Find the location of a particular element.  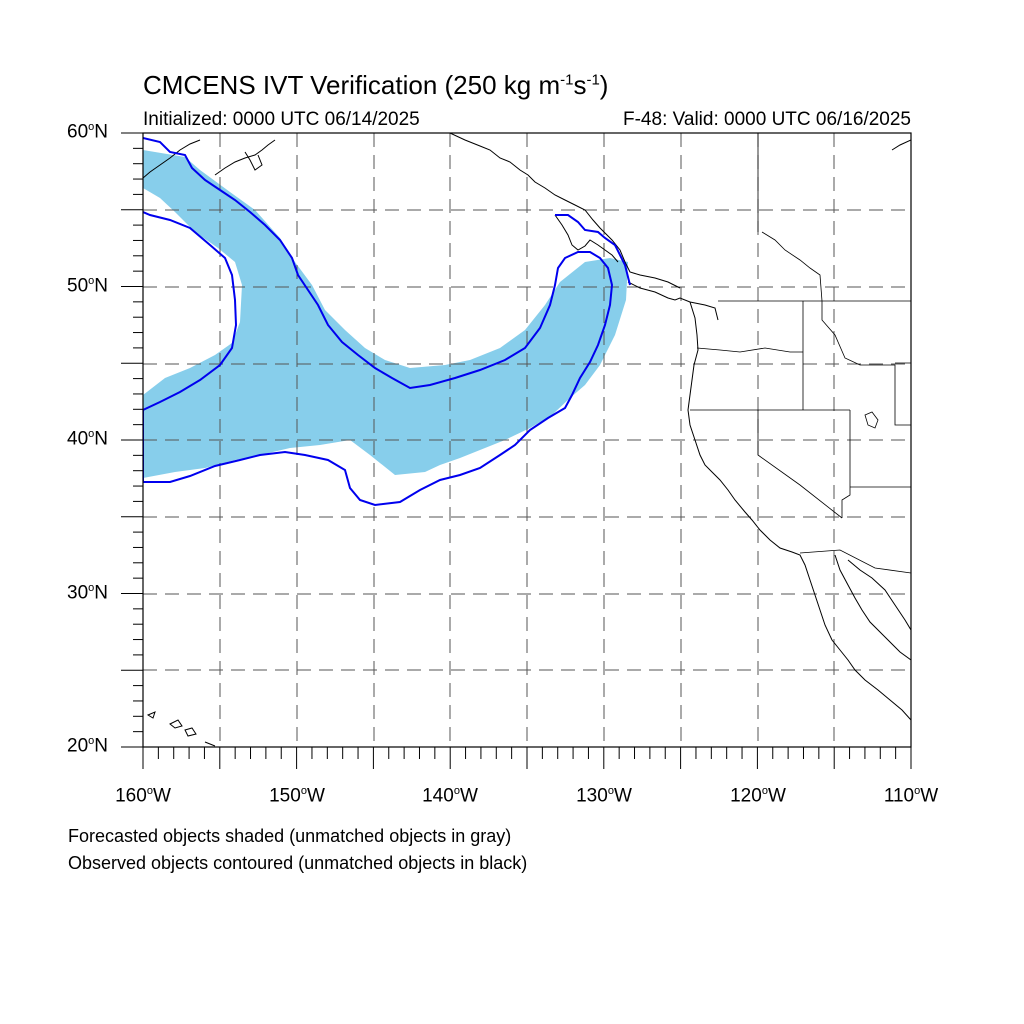

political-boundaries is located at coordinates (800, 353).